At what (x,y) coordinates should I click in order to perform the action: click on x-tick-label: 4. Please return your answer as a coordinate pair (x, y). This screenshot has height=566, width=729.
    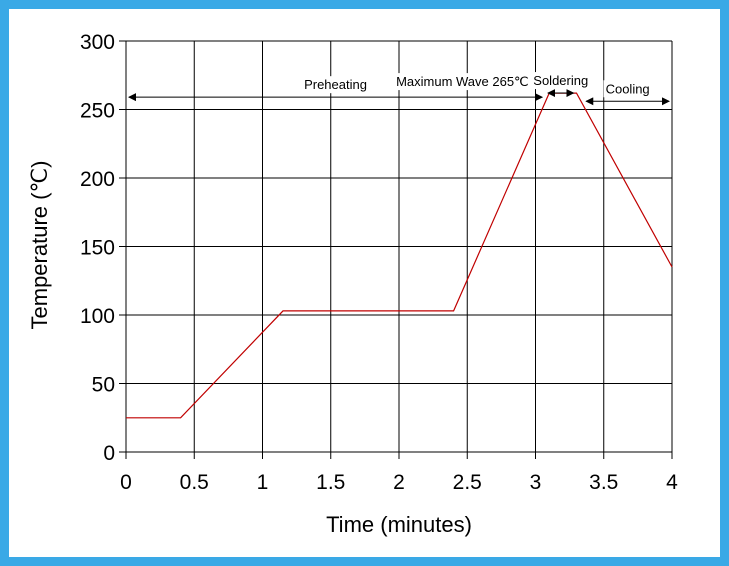
    Looking at the image, I should click on (672, 482).